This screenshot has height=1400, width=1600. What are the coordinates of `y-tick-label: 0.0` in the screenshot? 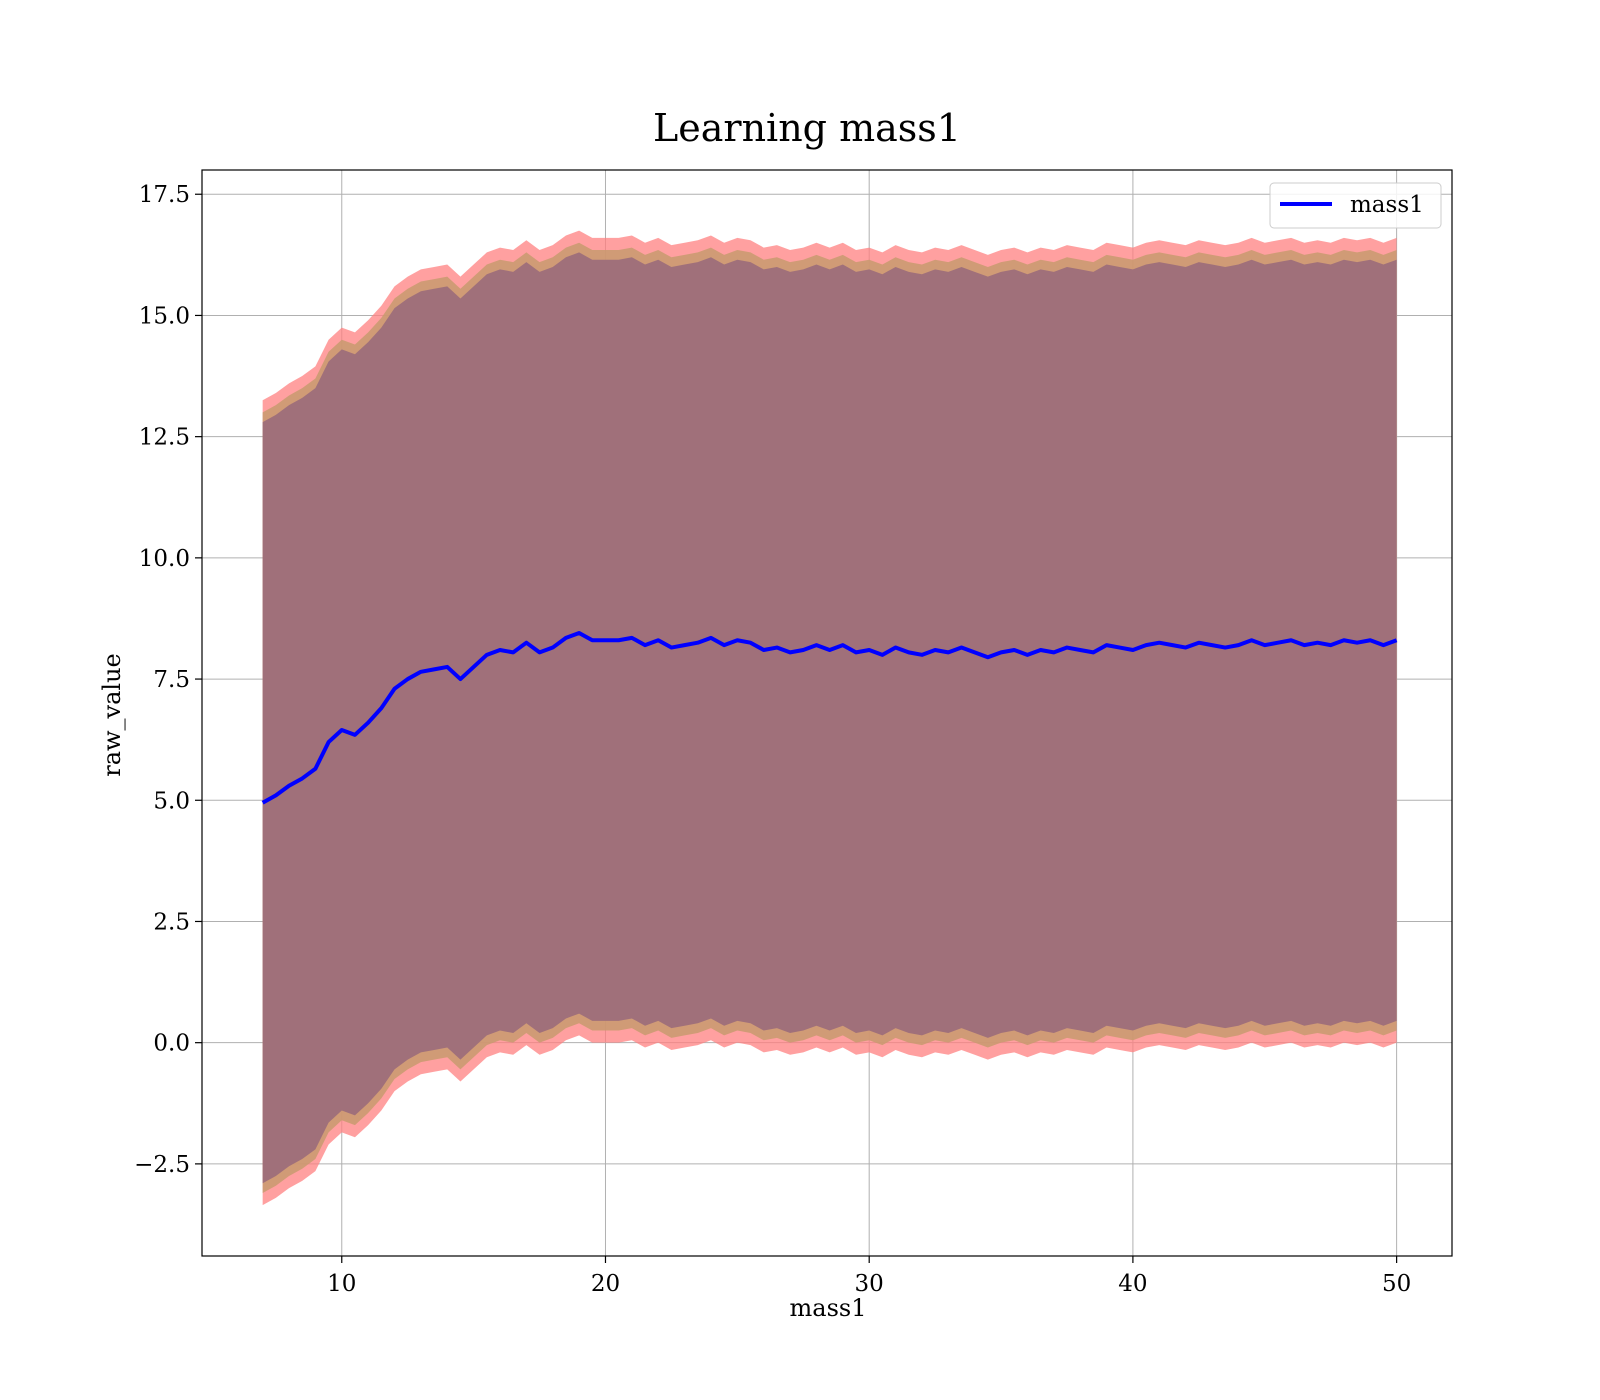 It's located at (171, 1044).